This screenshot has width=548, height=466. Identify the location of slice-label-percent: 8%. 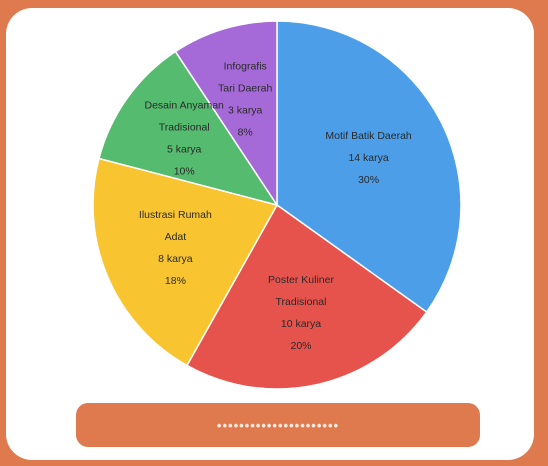
(245, 132).